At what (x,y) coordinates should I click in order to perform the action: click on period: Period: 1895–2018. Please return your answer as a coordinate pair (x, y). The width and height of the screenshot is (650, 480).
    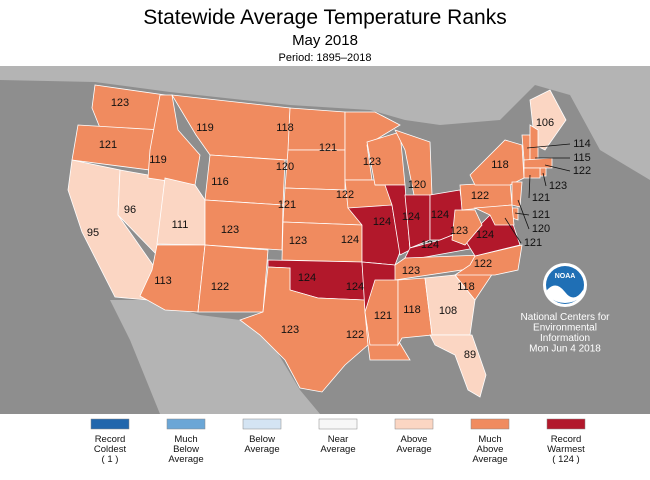
    Looking at the image, I should click on (325, 58).